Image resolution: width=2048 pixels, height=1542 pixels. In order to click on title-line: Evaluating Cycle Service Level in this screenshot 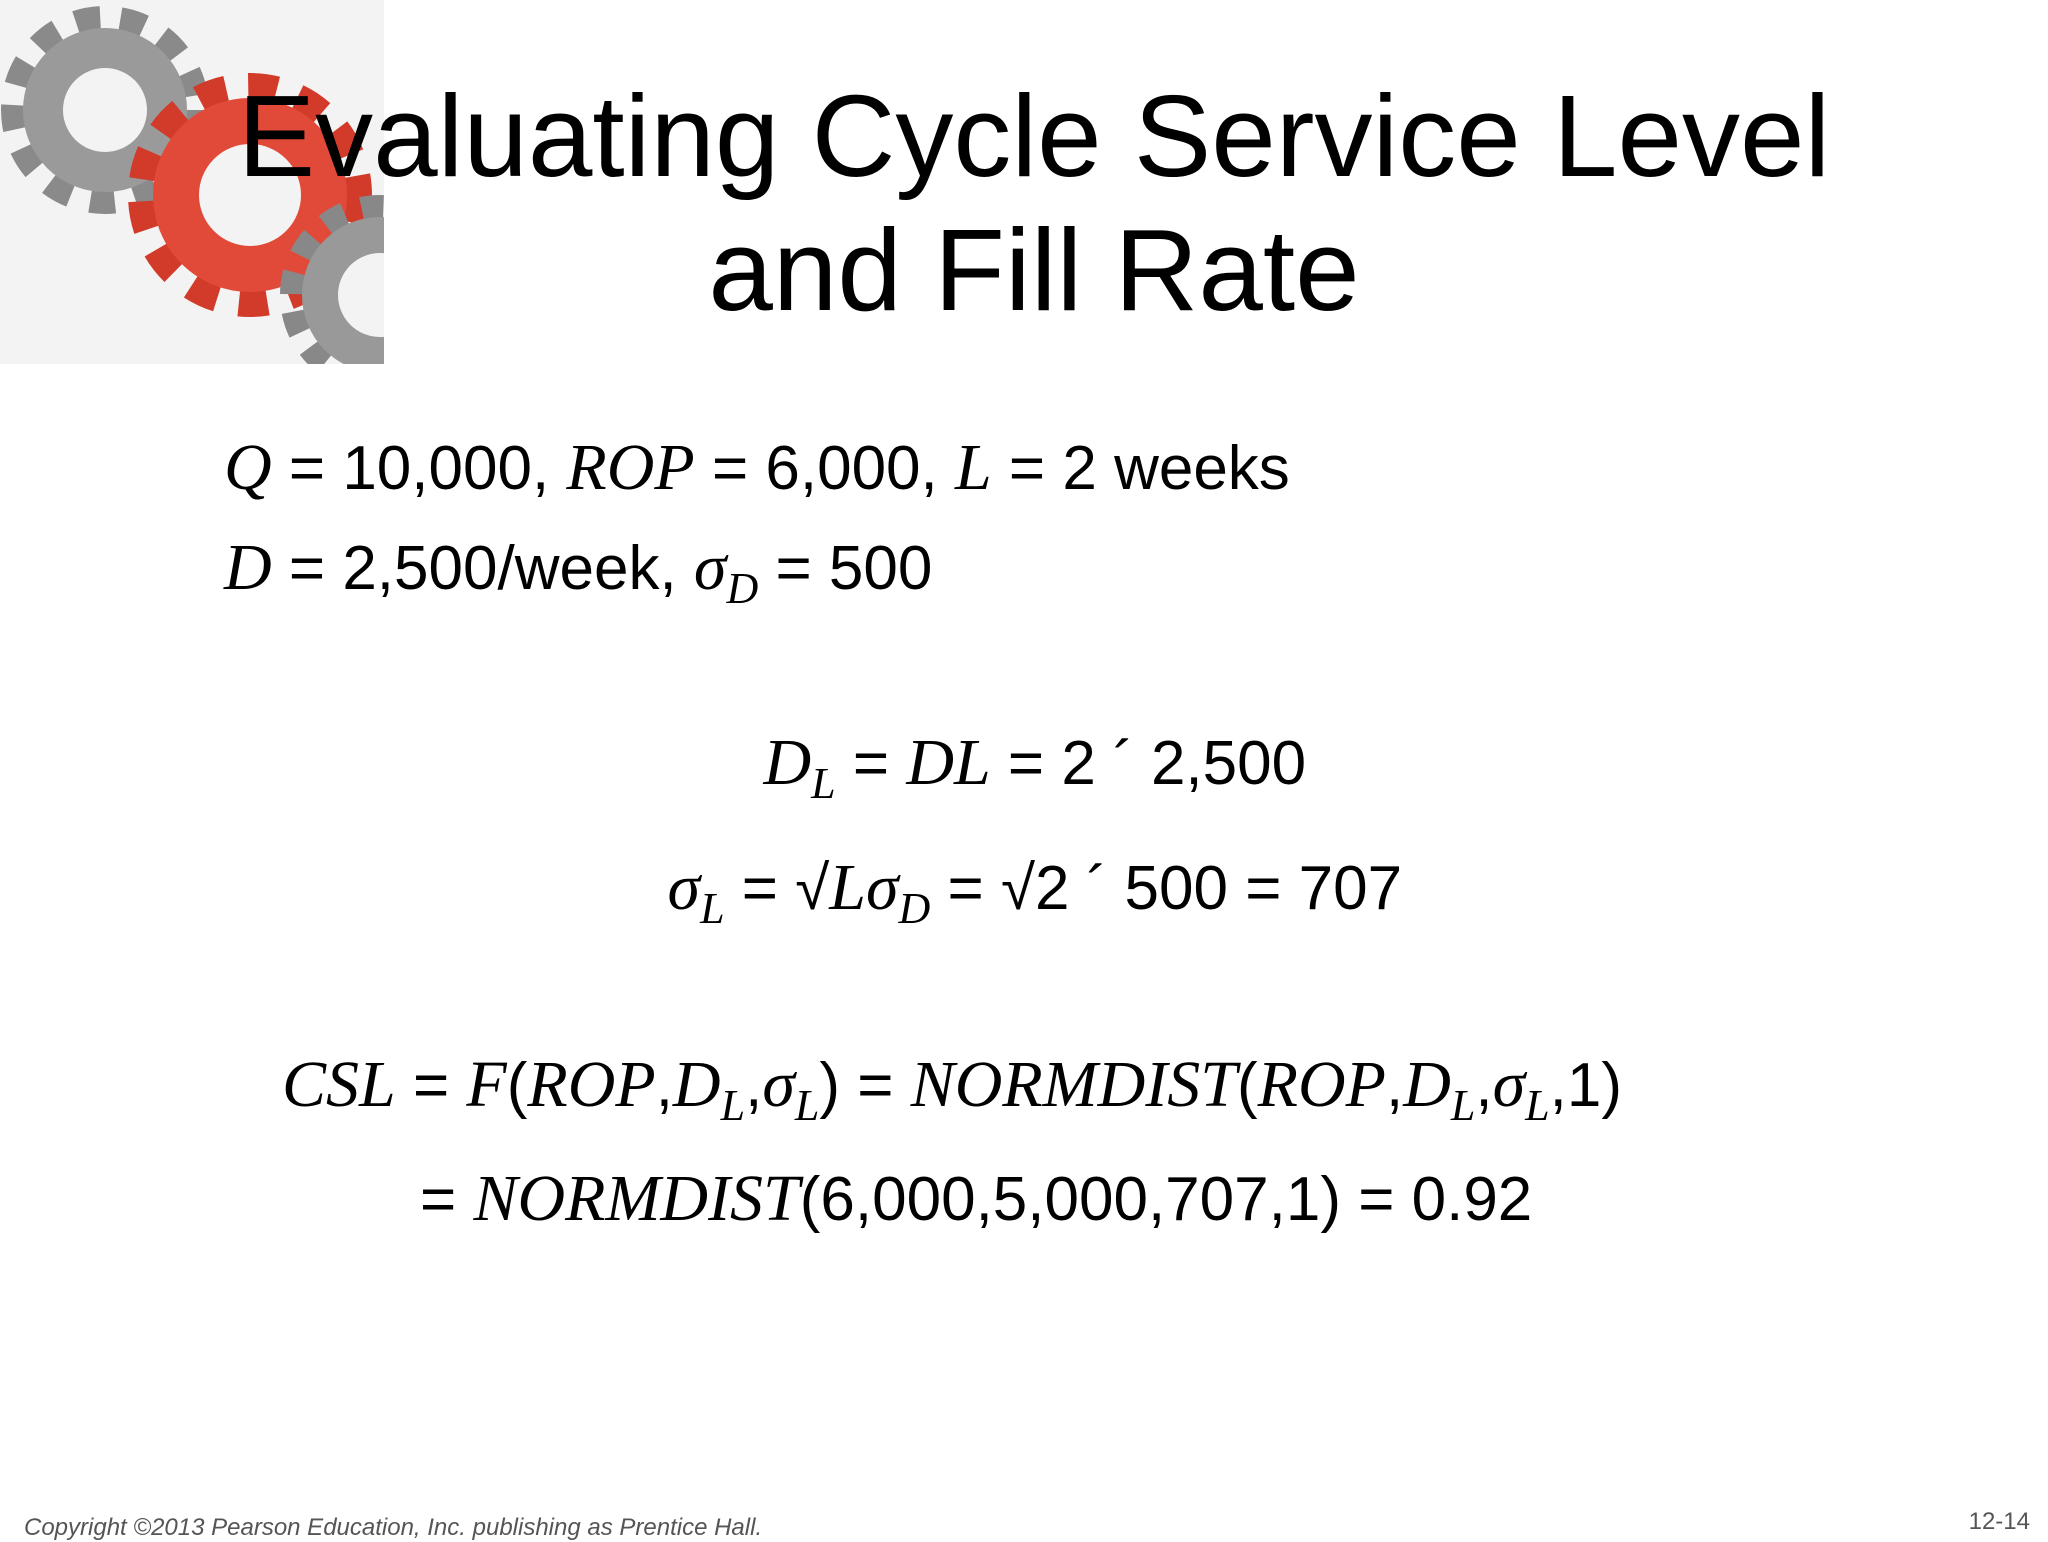, I will do `click(1034, 136)`.